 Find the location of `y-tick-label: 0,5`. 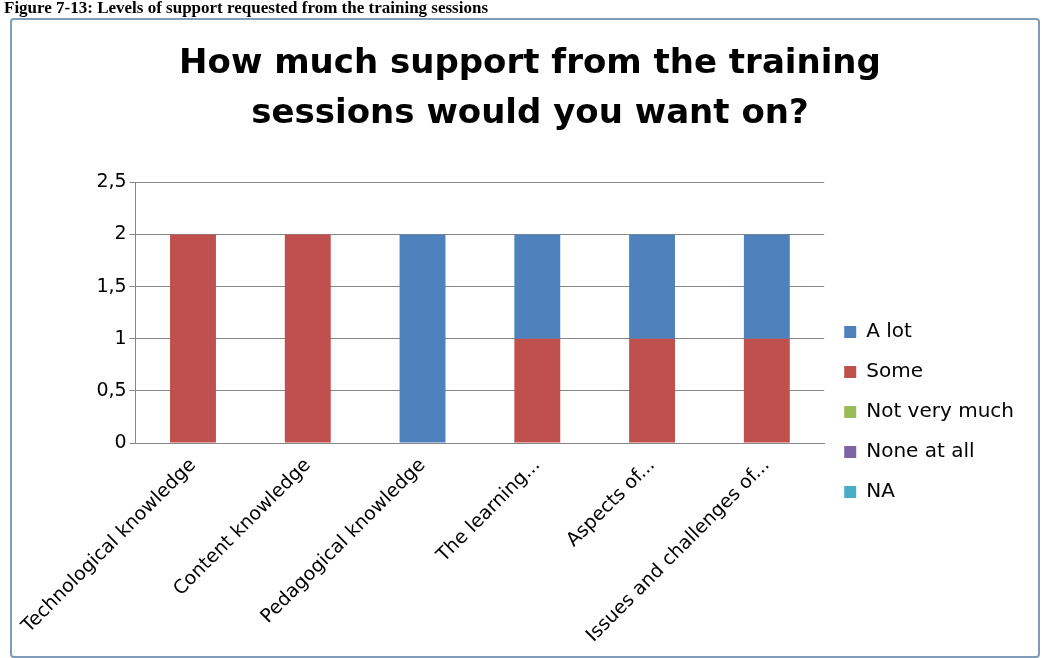

y-tick-label: 0,5 is located at coordinates (111, 388).